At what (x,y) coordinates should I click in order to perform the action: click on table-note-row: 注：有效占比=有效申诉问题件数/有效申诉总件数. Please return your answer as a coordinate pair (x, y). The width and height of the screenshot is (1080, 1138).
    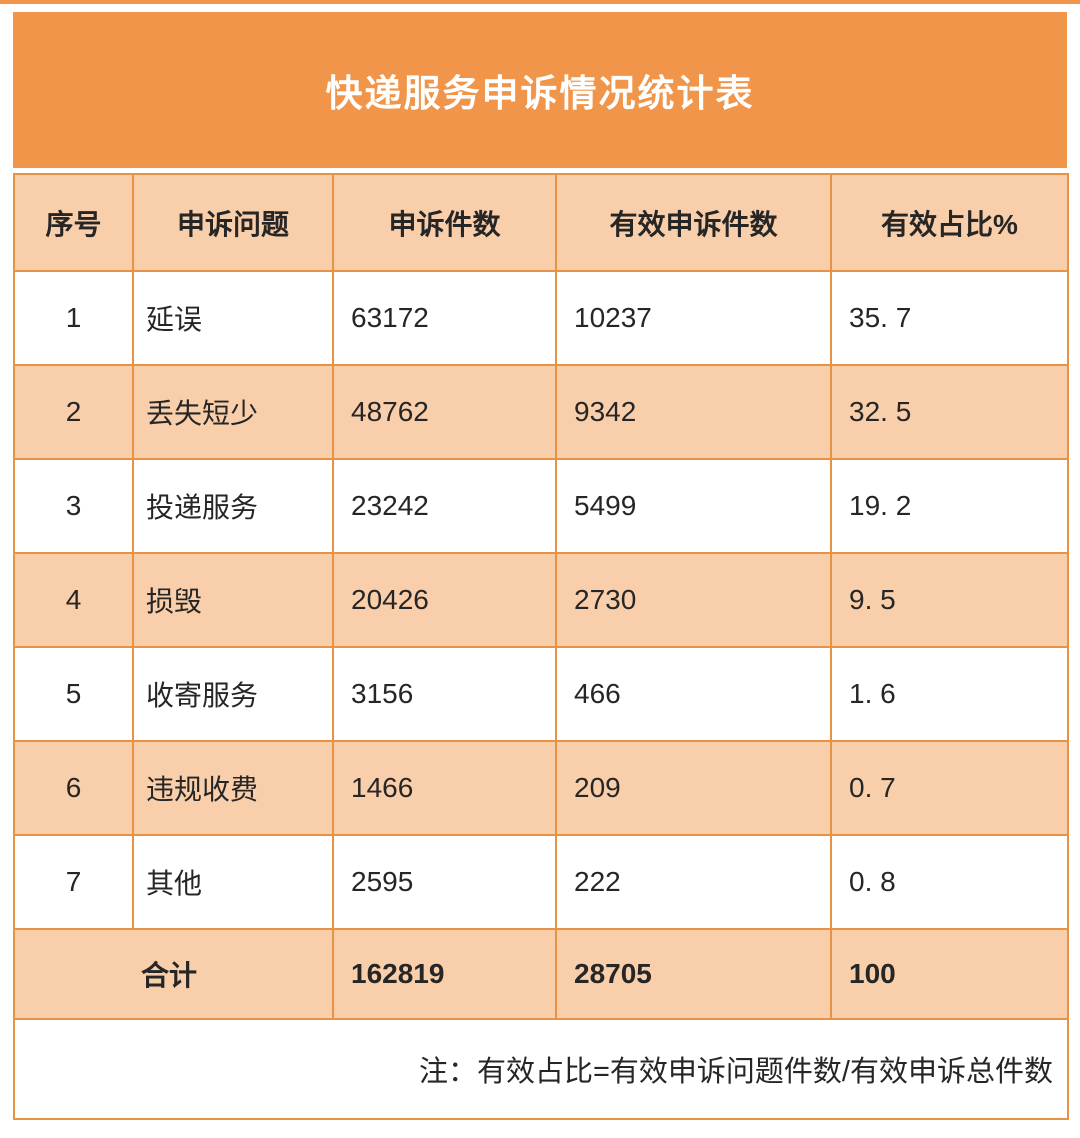
    Looking at the image, I should click on (541, 1069).